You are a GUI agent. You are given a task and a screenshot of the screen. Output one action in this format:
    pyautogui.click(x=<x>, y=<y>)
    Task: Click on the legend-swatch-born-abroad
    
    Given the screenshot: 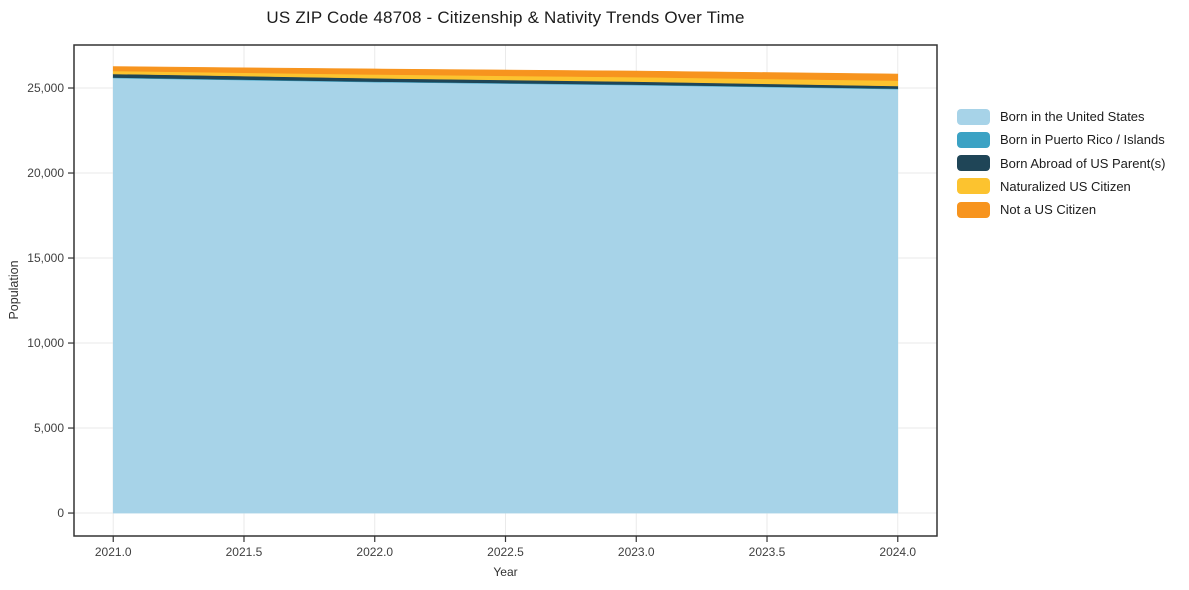 What is the action you would take?
    pyautogui.click(x=973, y=163)
    